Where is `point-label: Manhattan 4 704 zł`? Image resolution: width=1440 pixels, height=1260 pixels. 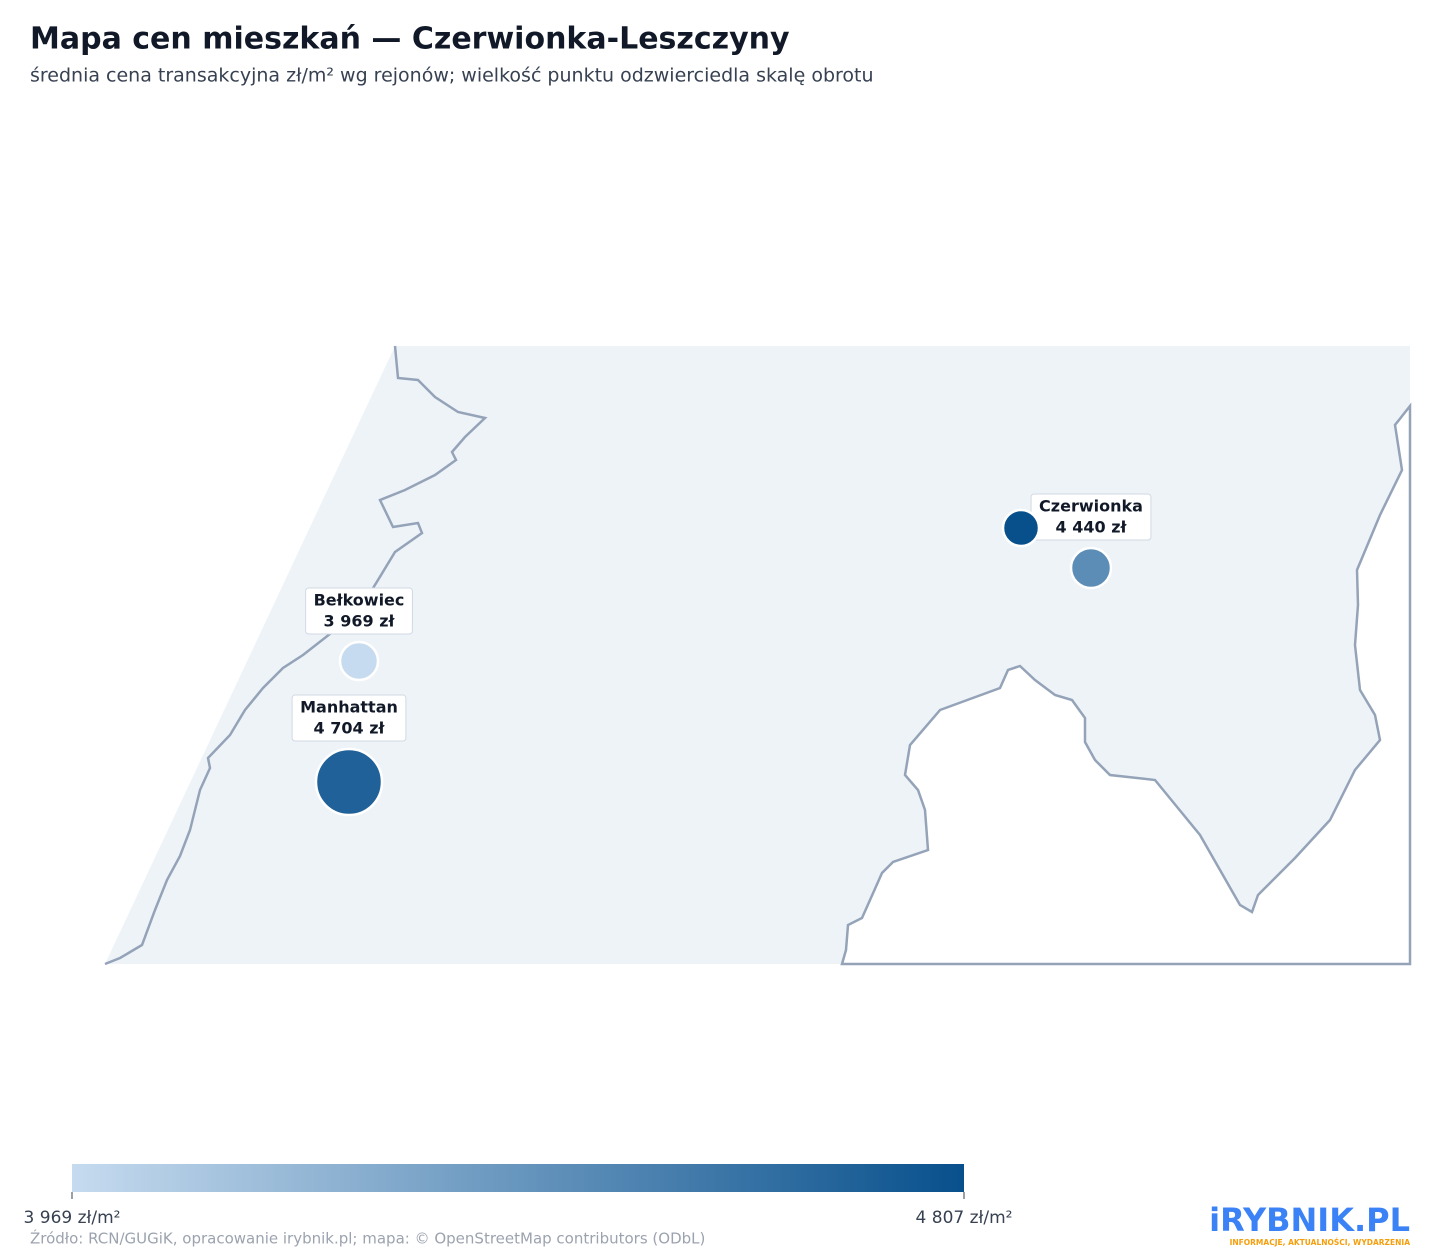 point-label: Manhattan 4 704 zł is located at coordinates (349, 718).